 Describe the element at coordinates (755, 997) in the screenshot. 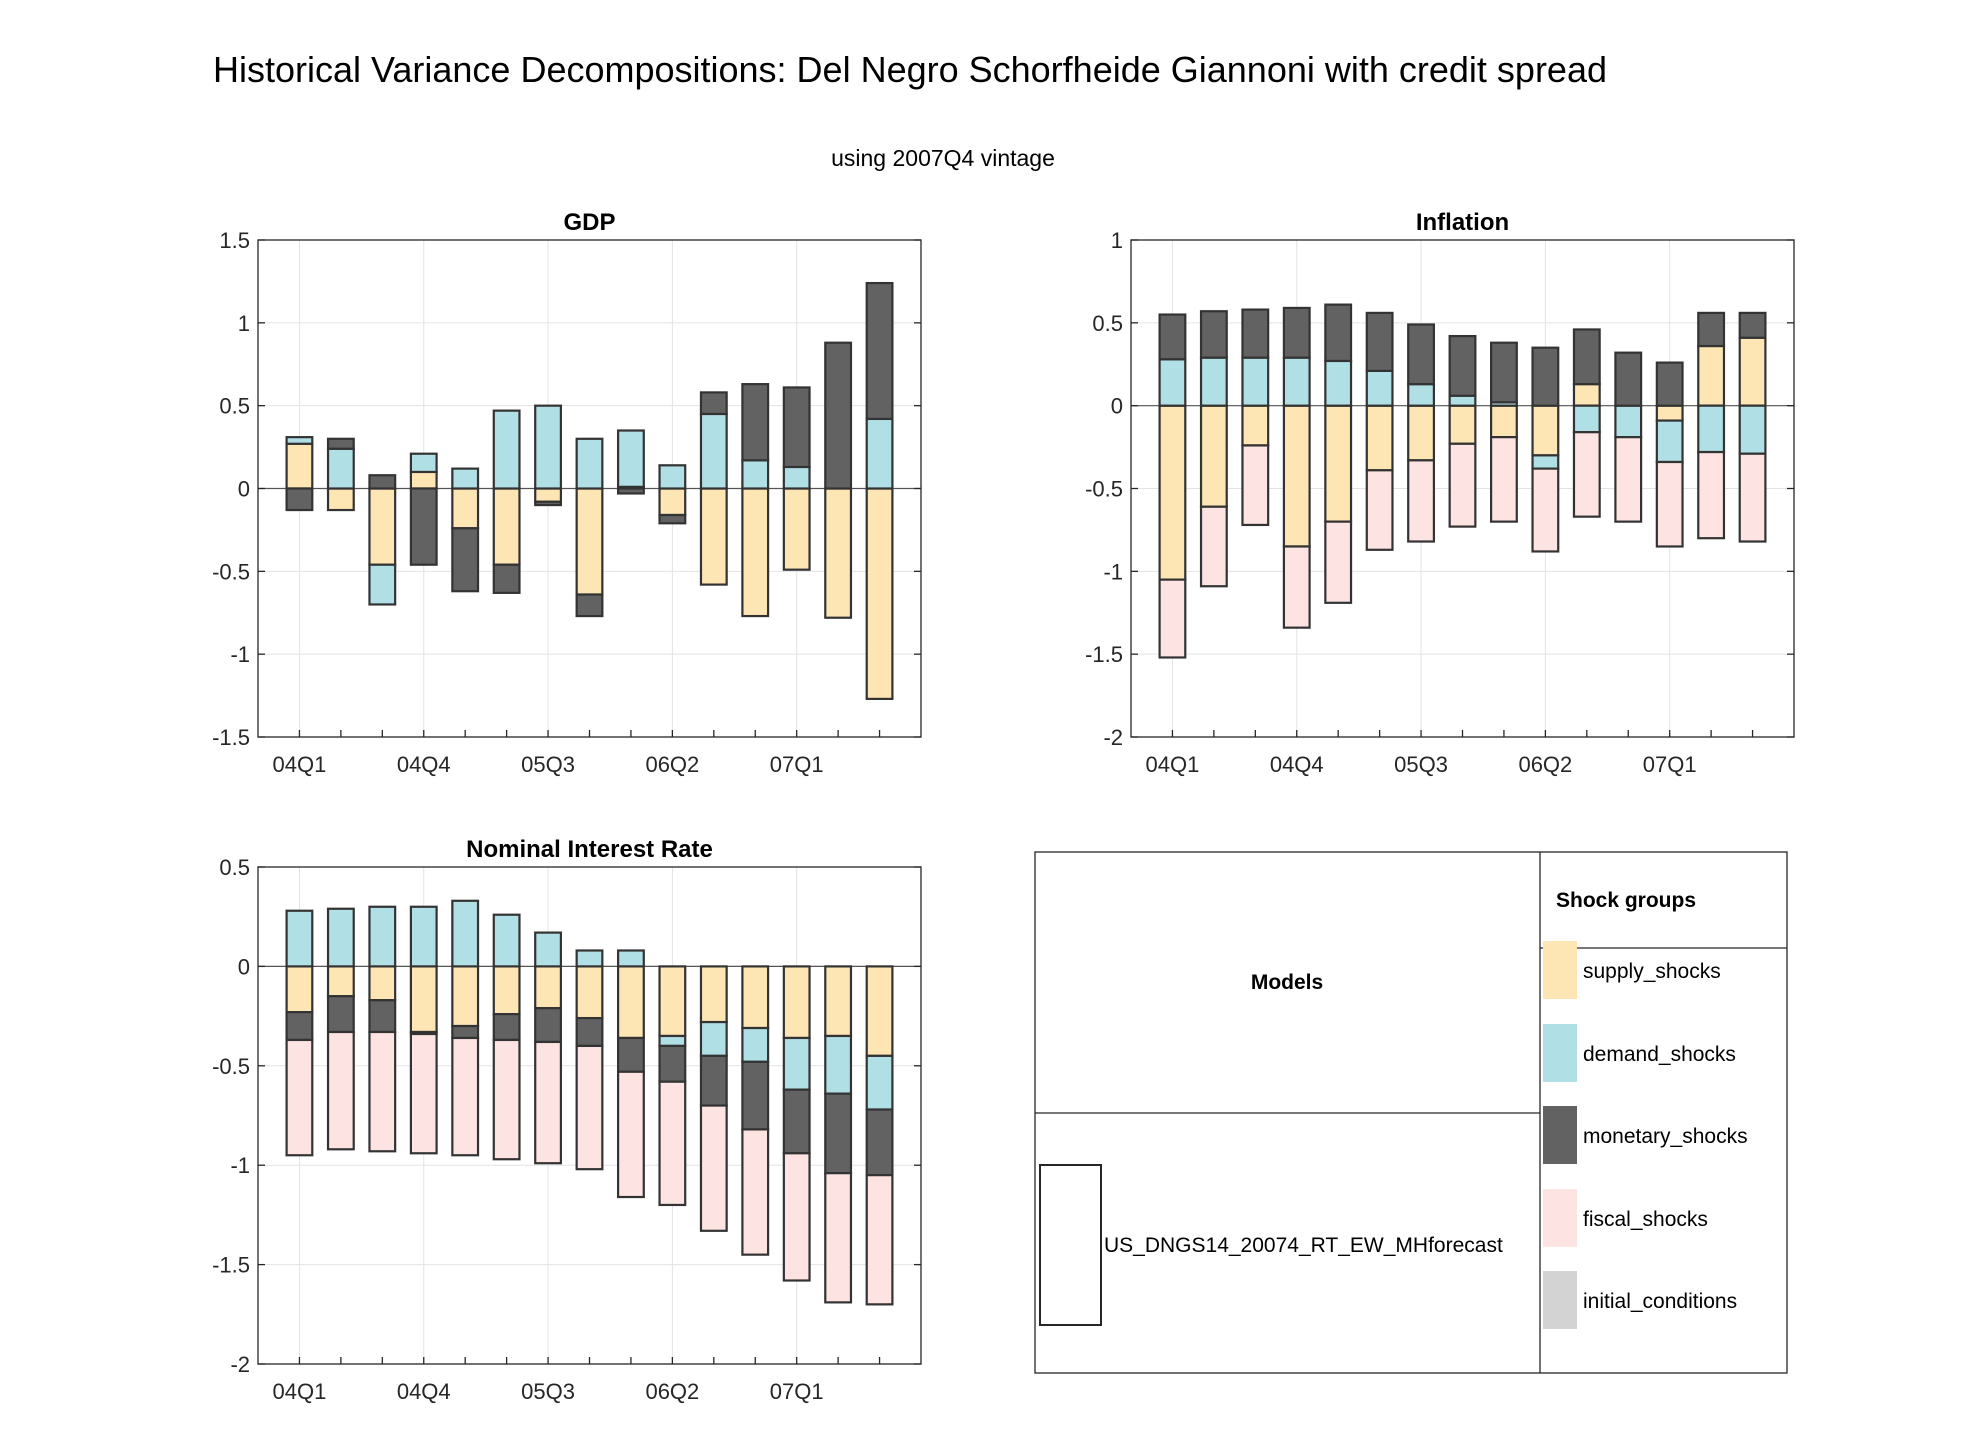

I see `nominal-interest-rate-bar-supply-shocks-06q4` at that location.